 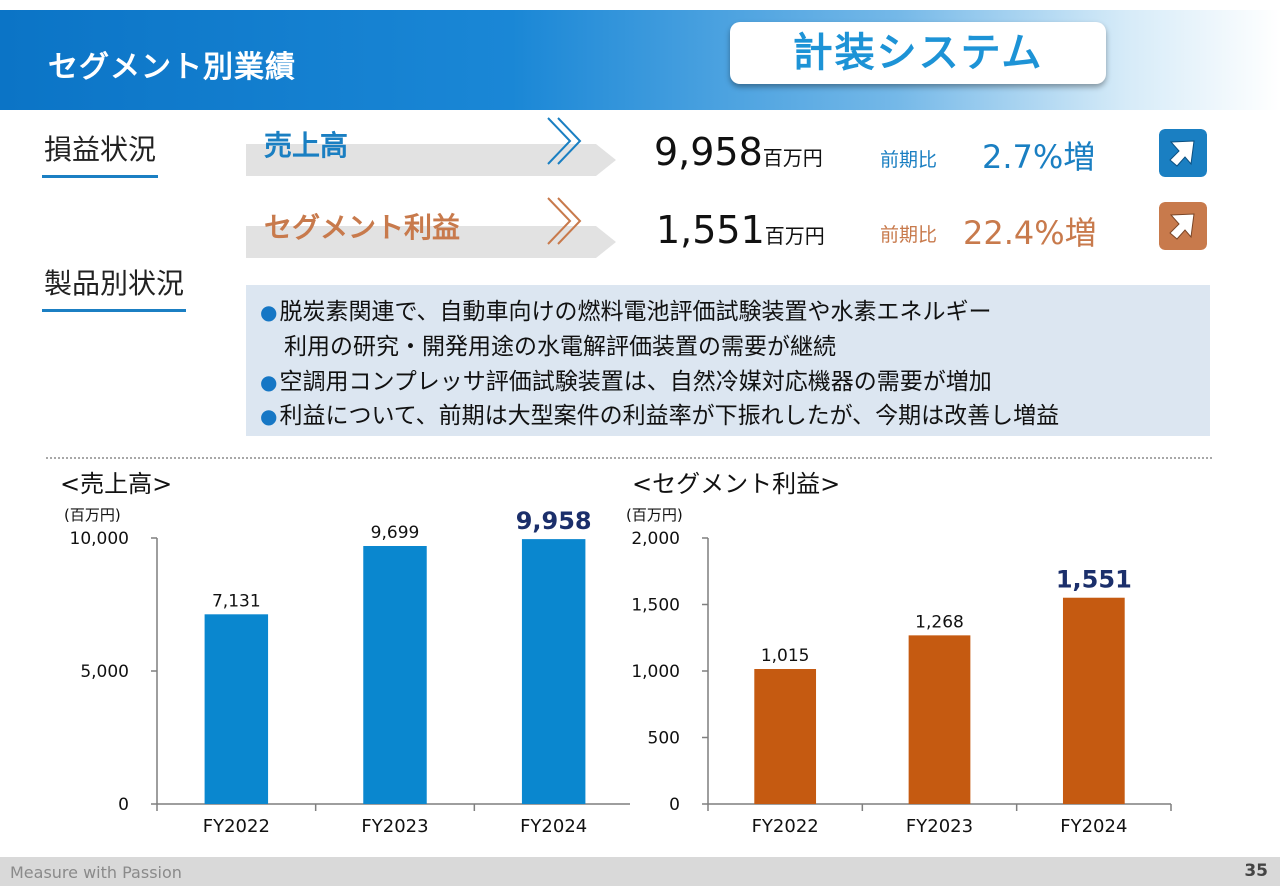 I want to click on sales-label: 売上高, so click(x=306, y=145).